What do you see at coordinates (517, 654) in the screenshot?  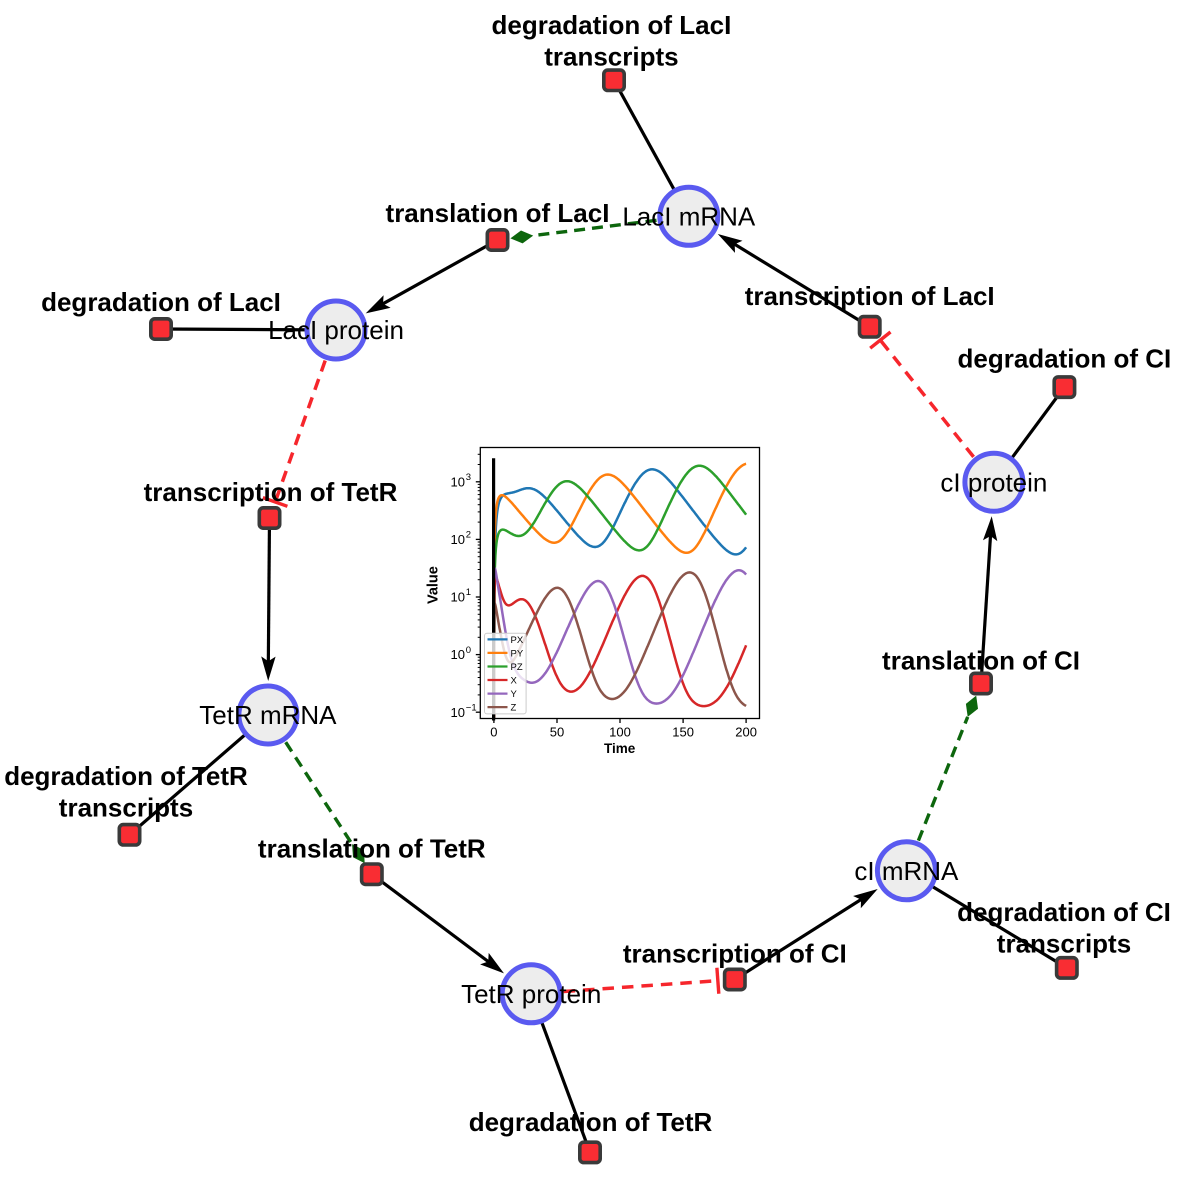 I see `svg-text: PY` at bounding box center [517, 654].